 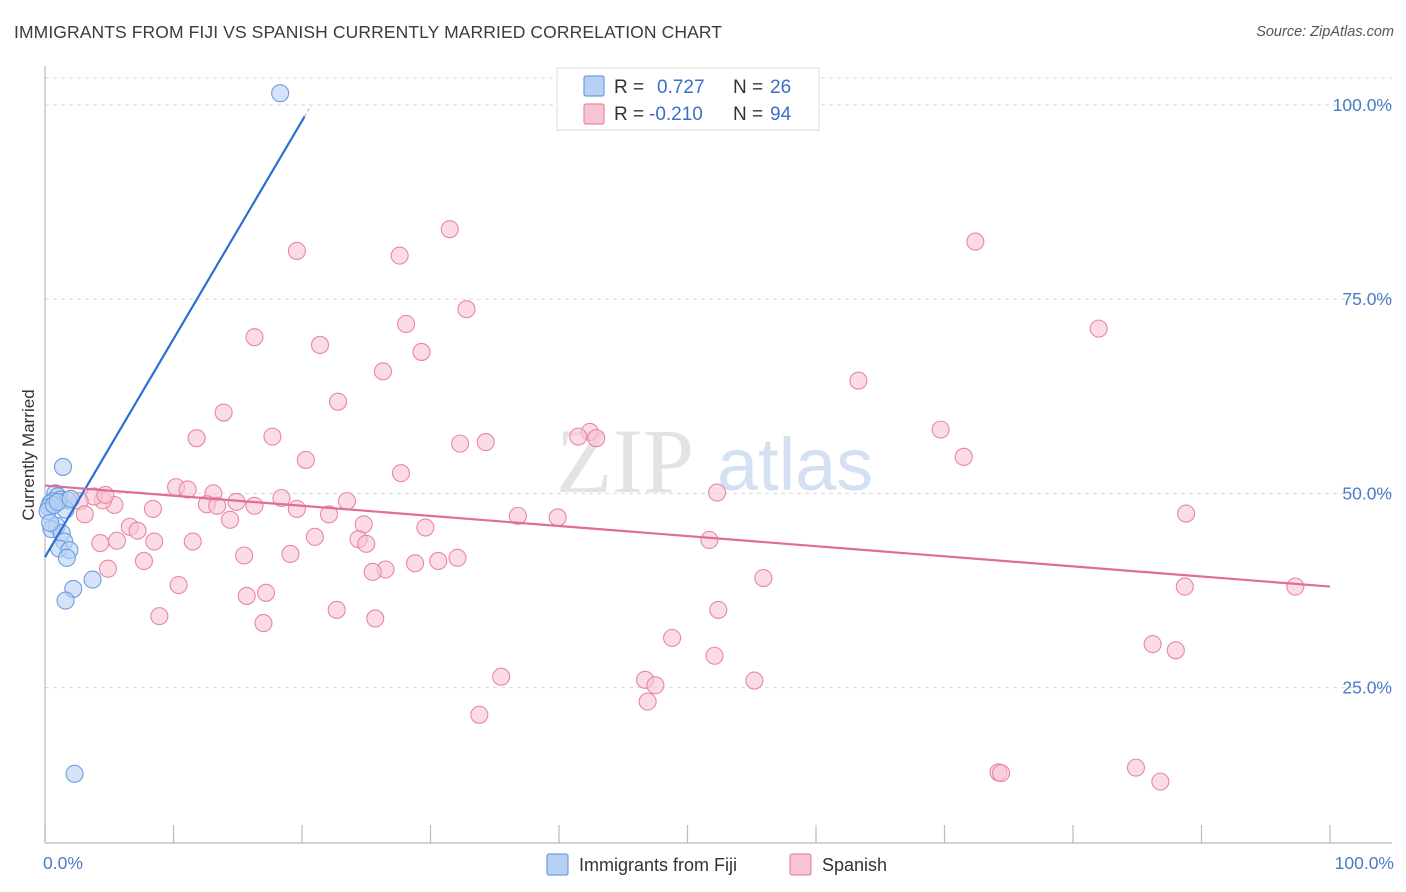 I want to click on y-tick-label: 100.0%, so click(x=1362, y=105).